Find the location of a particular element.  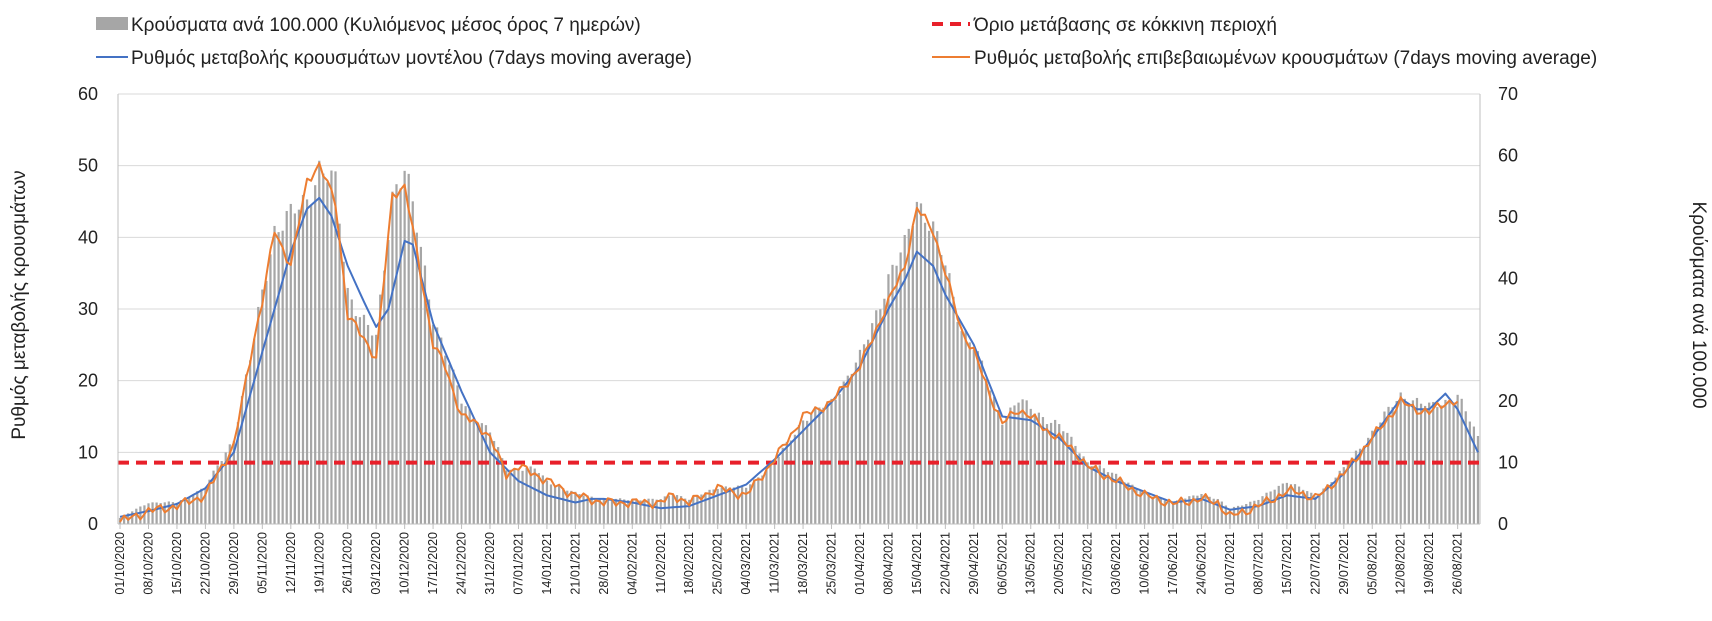

x-tick-label: 28/01/2021 is located at coordinates (604, 563).